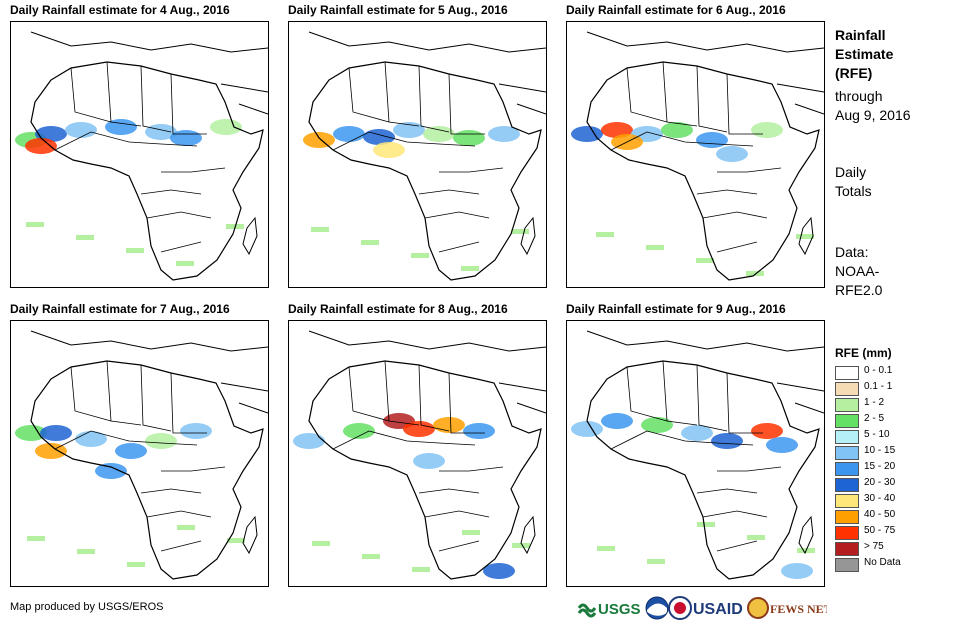 This screenshot has width=967, height=626. What do you see at coordinates (880, 466) in the screenshot?
I see `legend-label: 15 - 20` at bounding box center [880, 466].